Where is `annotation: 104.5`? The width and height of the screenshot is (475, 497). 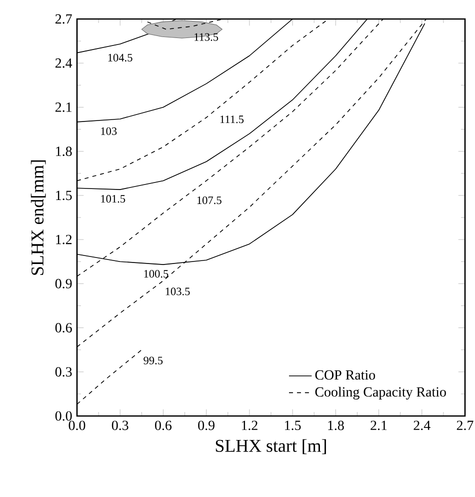
annotation: 104.5 is located at coordinates (120, 58).